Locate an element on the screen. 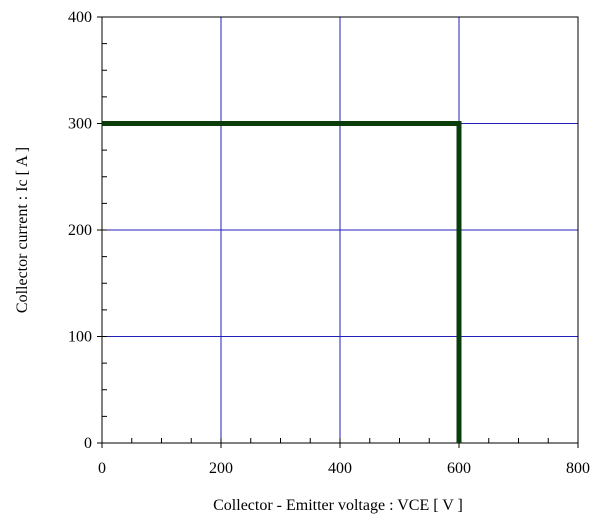 The image size is (609, 524). x-tick-label: 0 is located at coordinates (102, 468).